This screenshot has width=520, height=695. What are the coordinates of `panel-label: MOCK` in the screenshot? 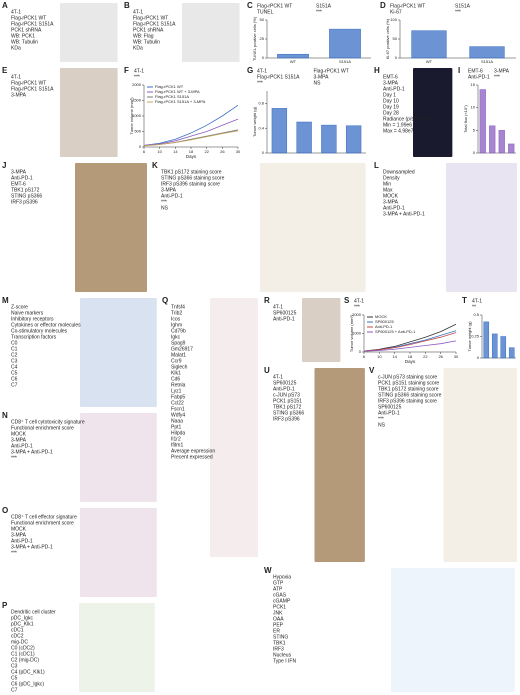 It's located at (19, 529).